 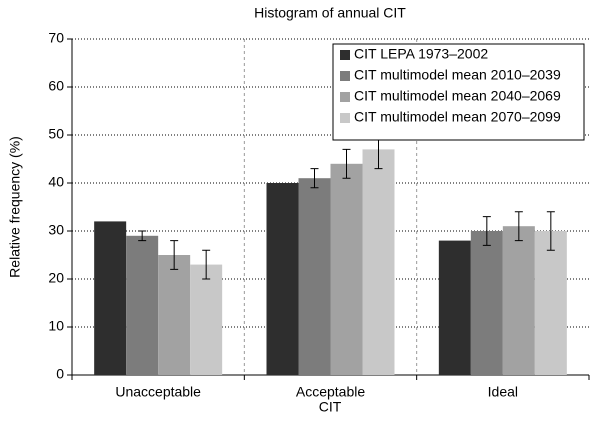 I want to click on x-tick-label: Ideal, so click(x=503, y=392).